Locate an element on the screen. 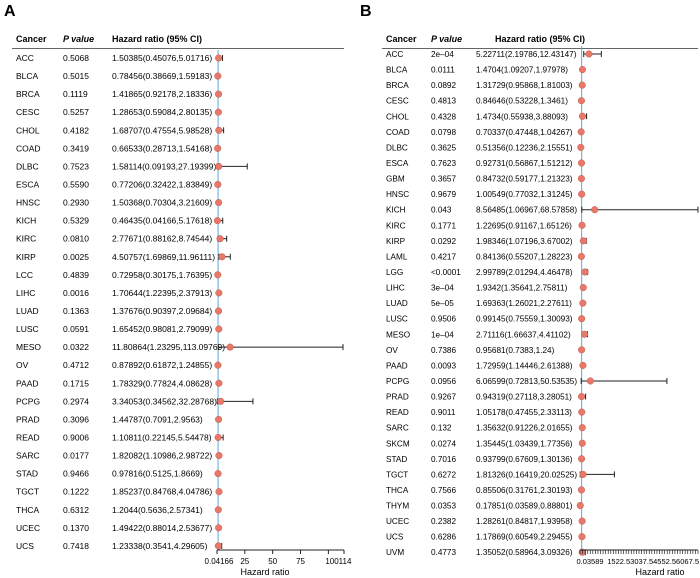 The height and width of the screenshot is (578, 700). b-row-cancer: PCPG is located at coordinates (397, 381).